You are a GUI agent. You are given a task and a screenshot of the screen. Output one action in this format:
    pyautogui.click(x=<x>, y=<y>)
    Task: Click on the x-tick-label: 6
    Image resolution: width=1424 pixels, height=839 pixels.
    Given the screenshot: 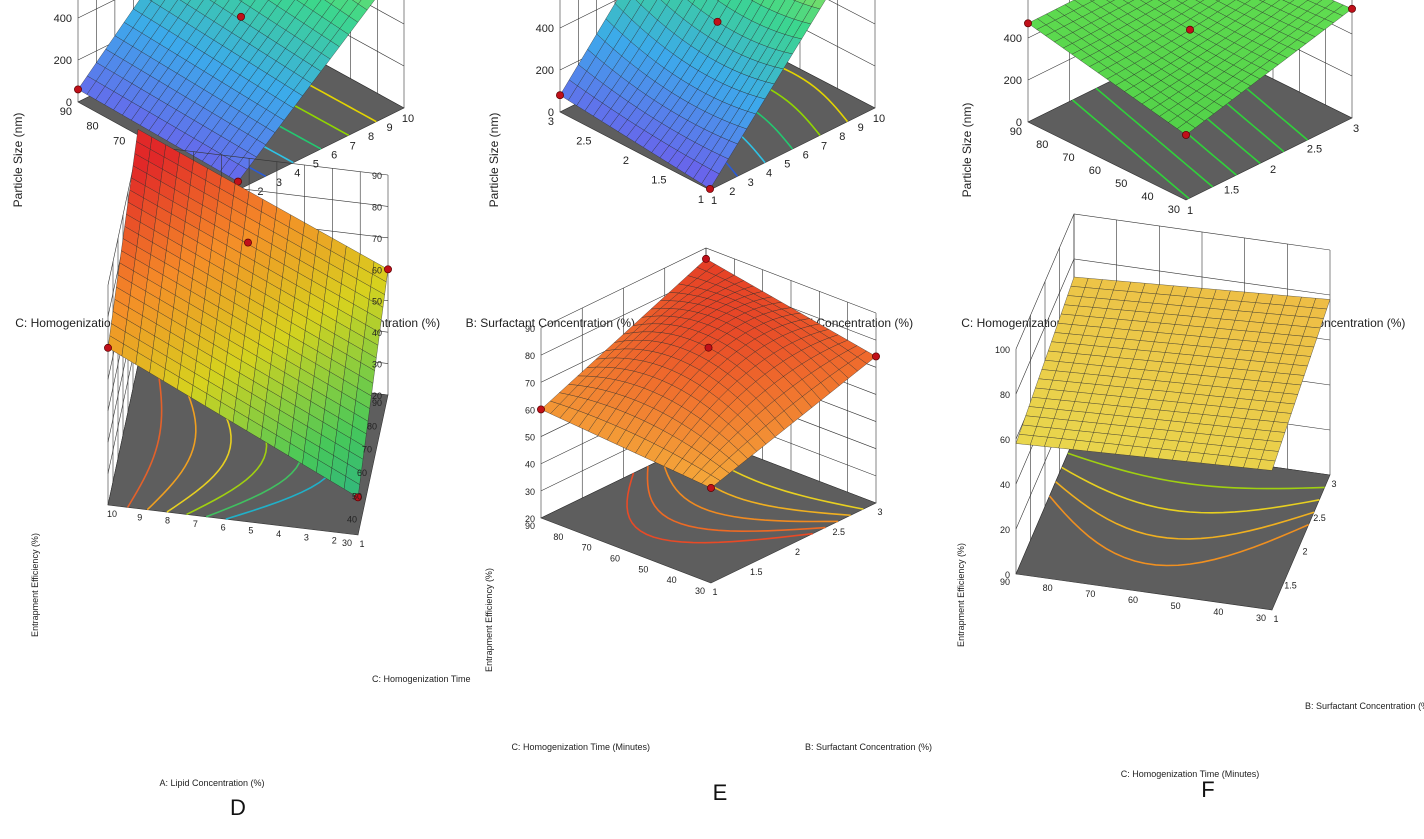 What is the action you would take?
    pyautogui.click(x=223, y=527)
    